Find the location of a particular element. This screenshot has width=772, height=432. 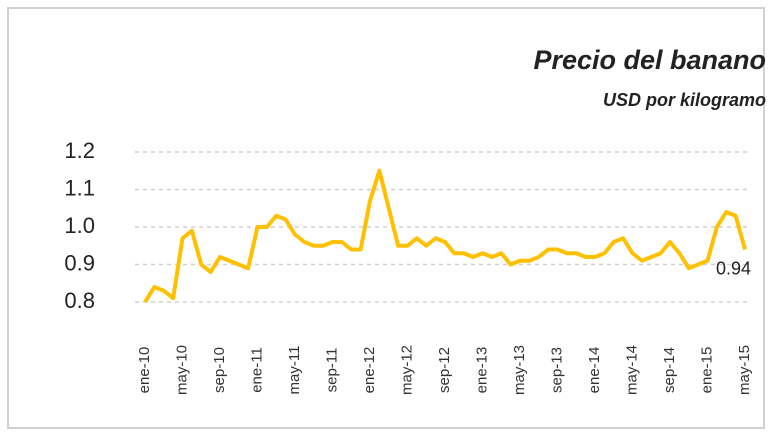

x-tick-label: ene-13 is located at coordinates (481, 370).